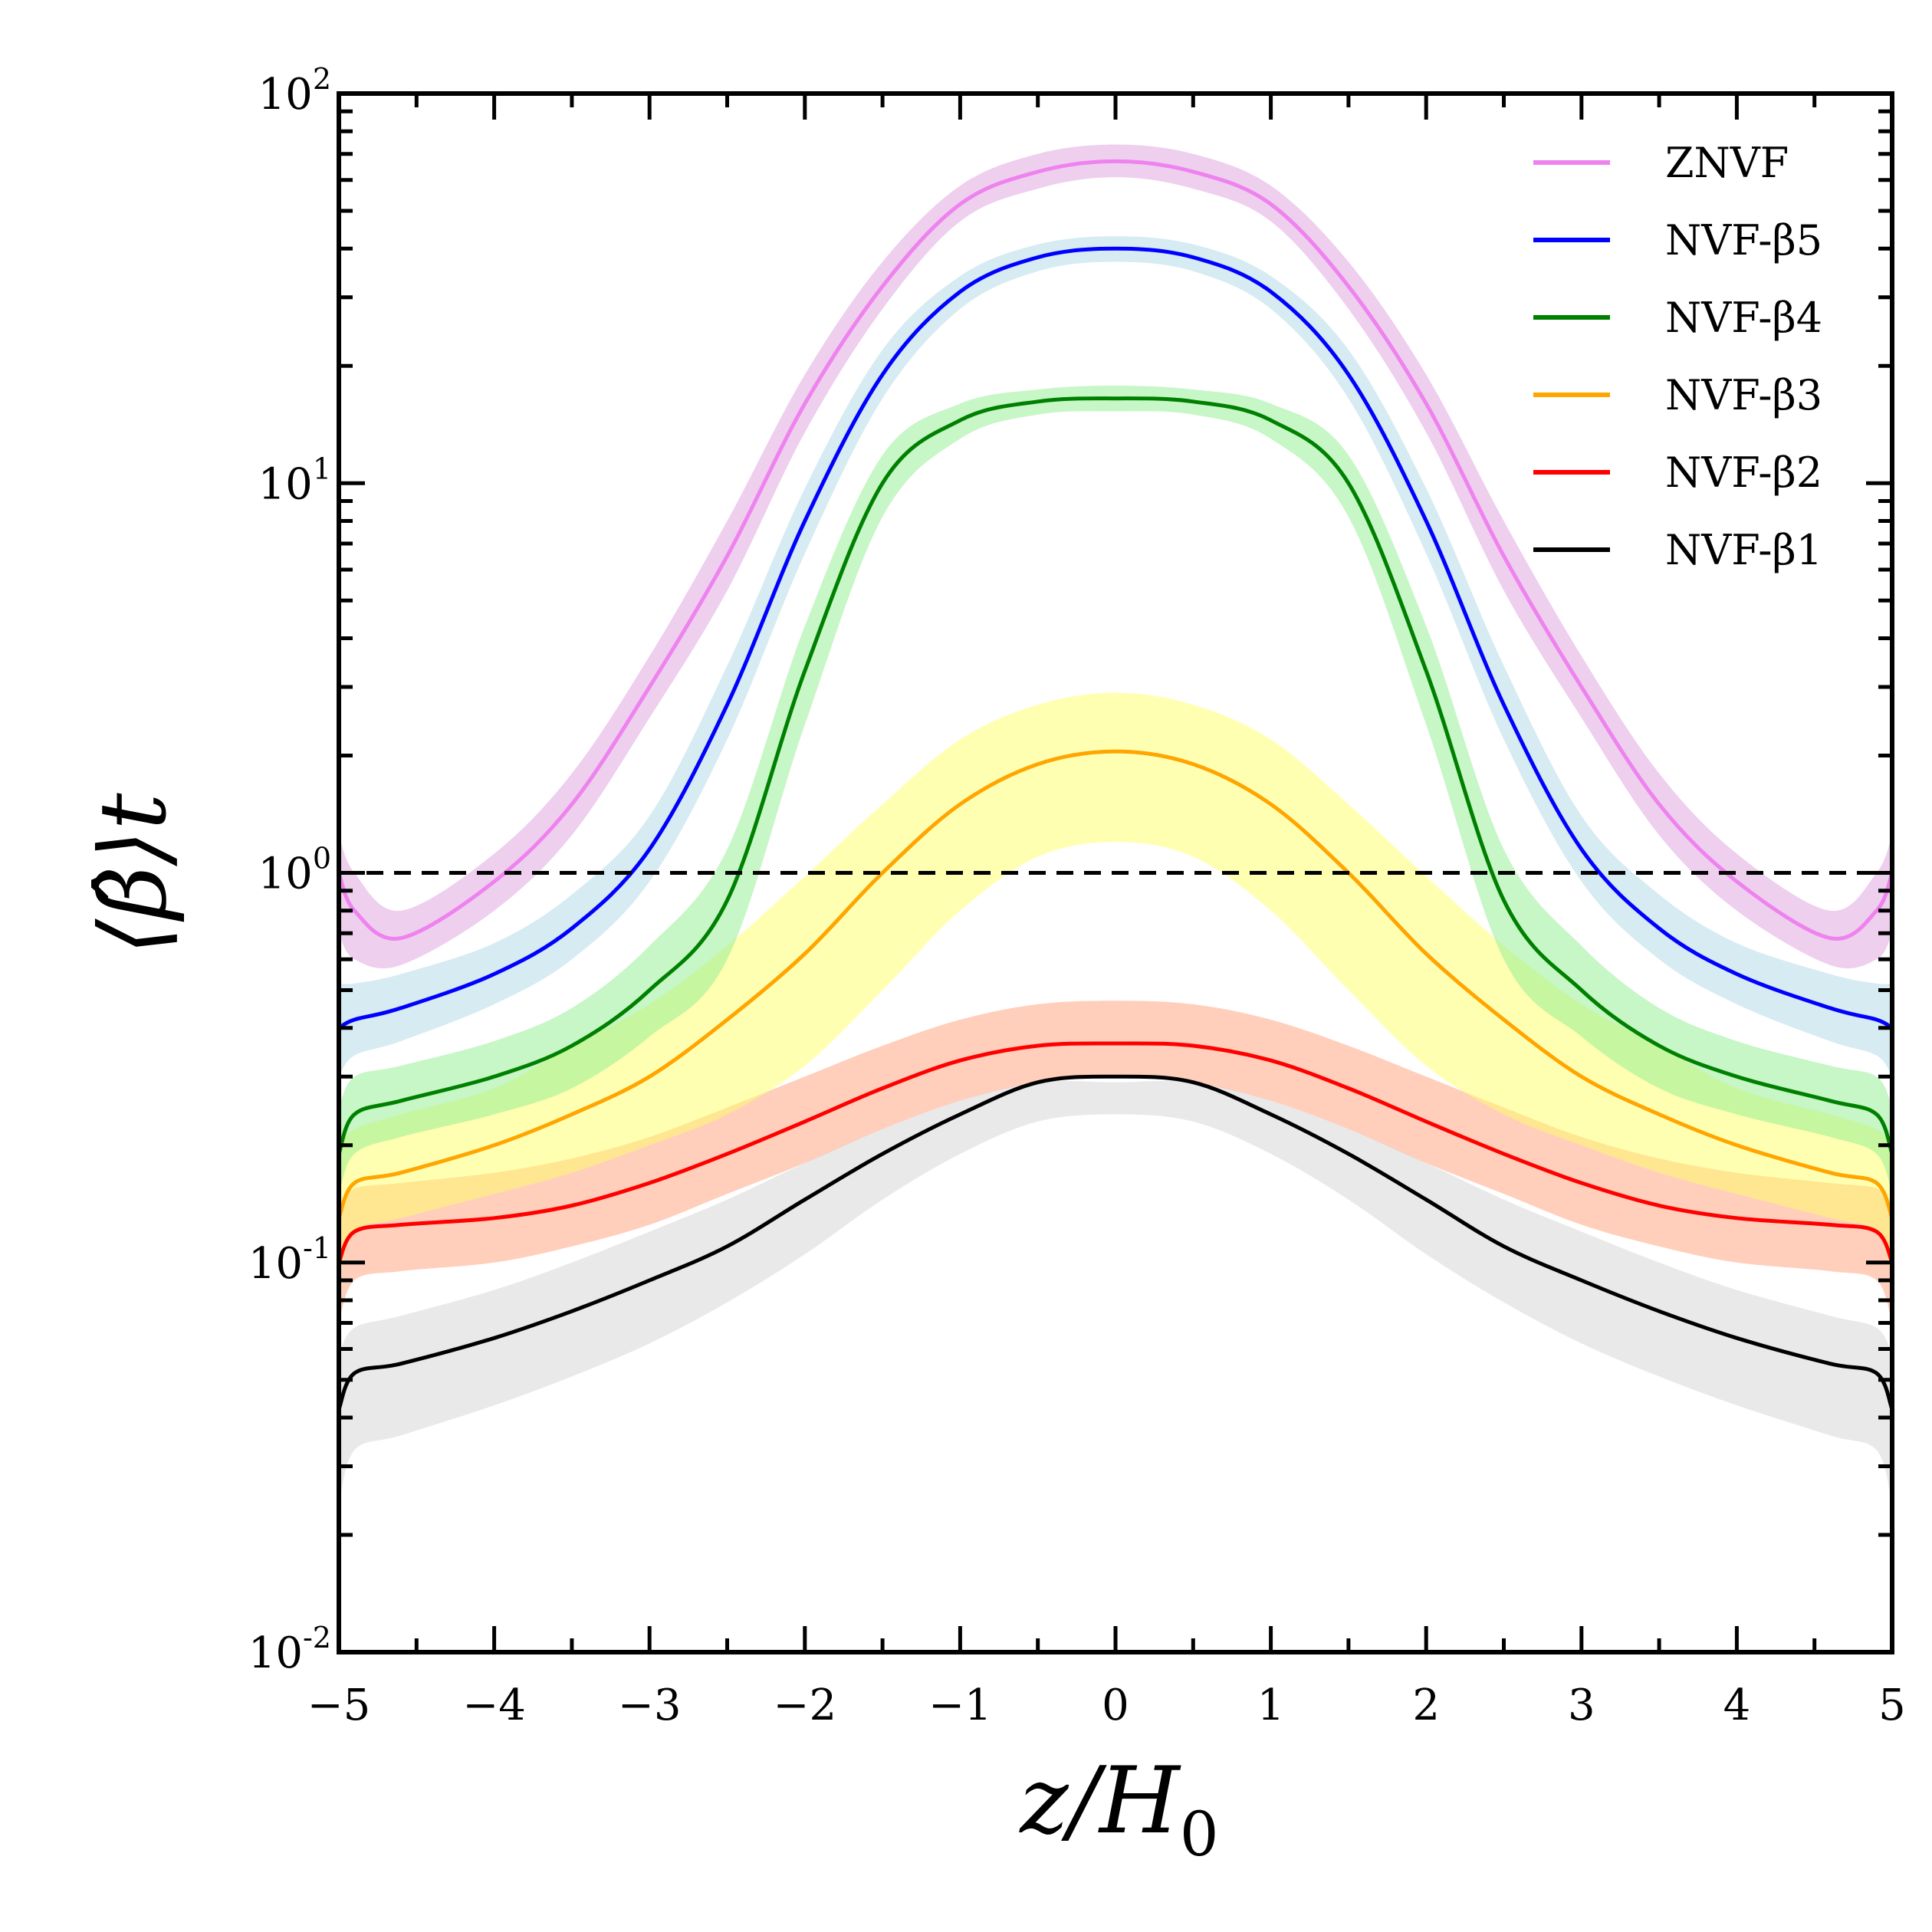  I want to click on legend: ZNVF NVF-β5 NVF-β4 NVF-β3 NVF-β2 NVF-β1, so click(1677, 356).